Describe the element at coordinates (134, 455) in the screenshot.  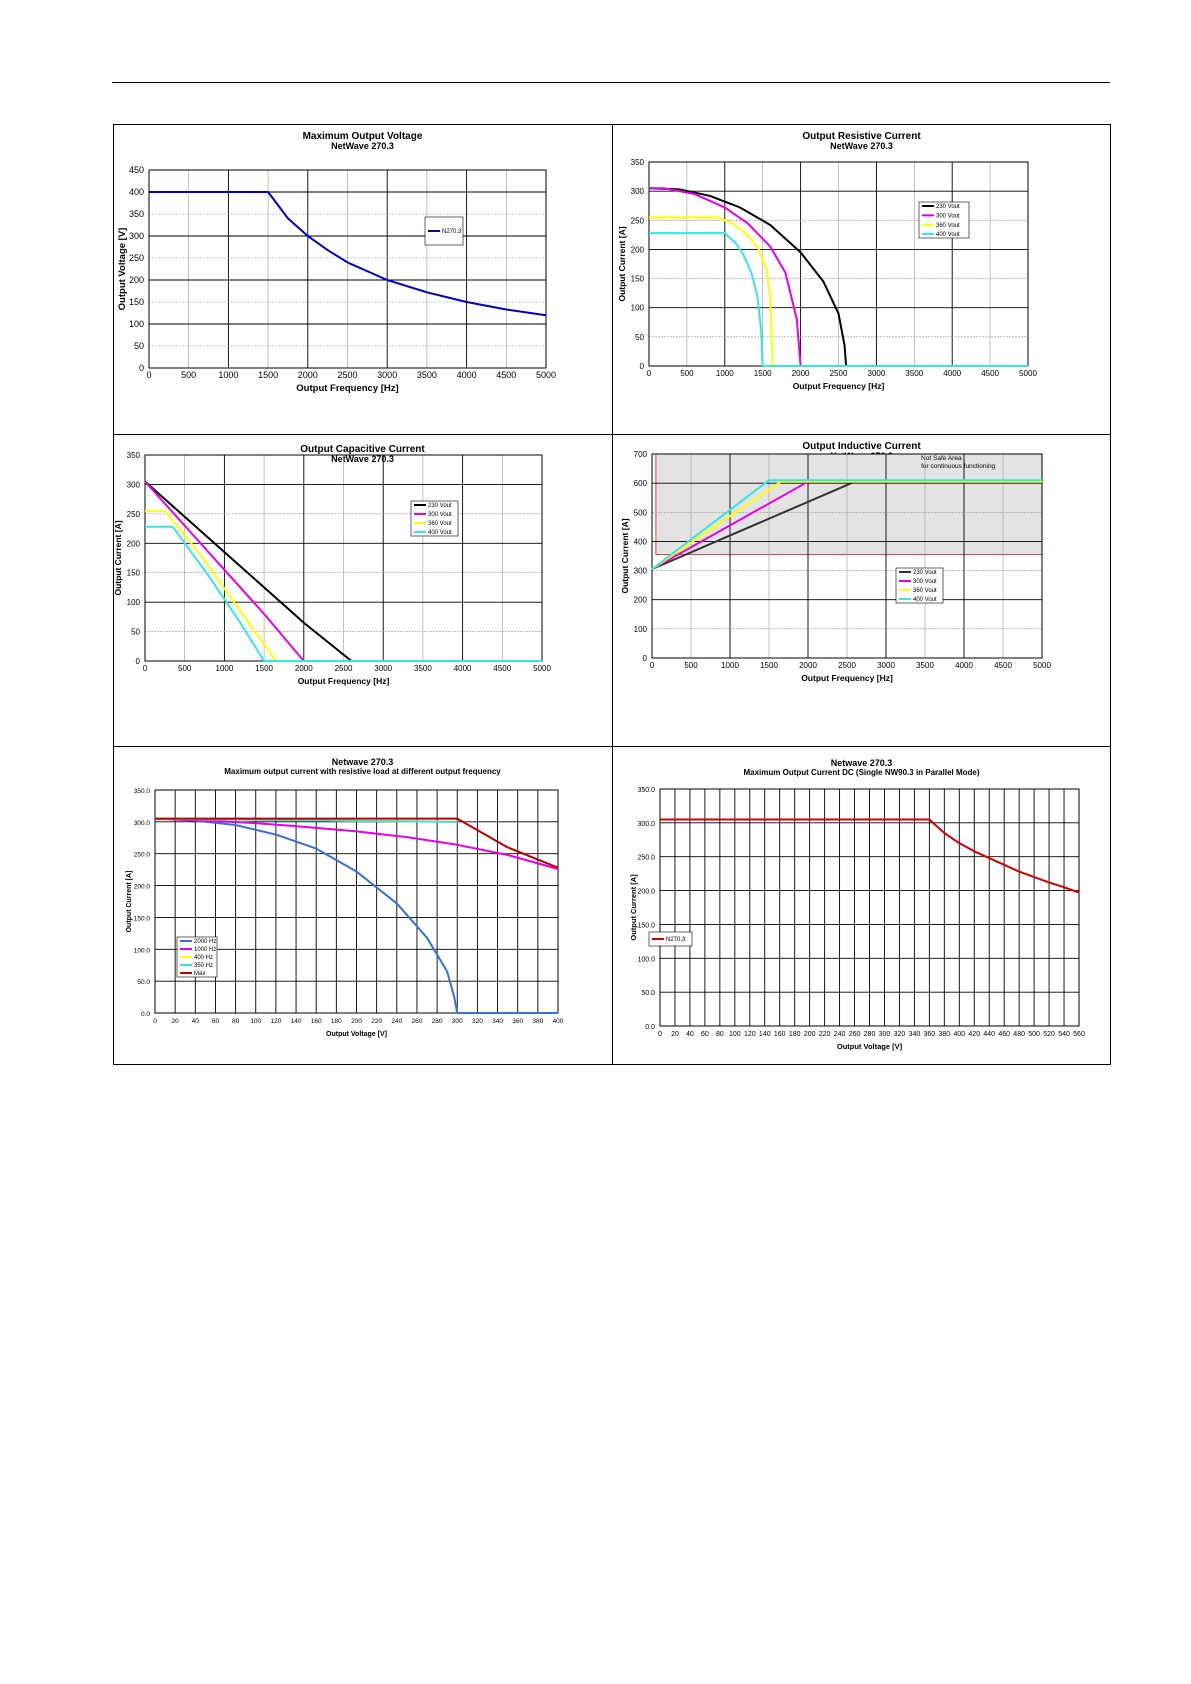
I see `y-tick-label: 350` at that location.